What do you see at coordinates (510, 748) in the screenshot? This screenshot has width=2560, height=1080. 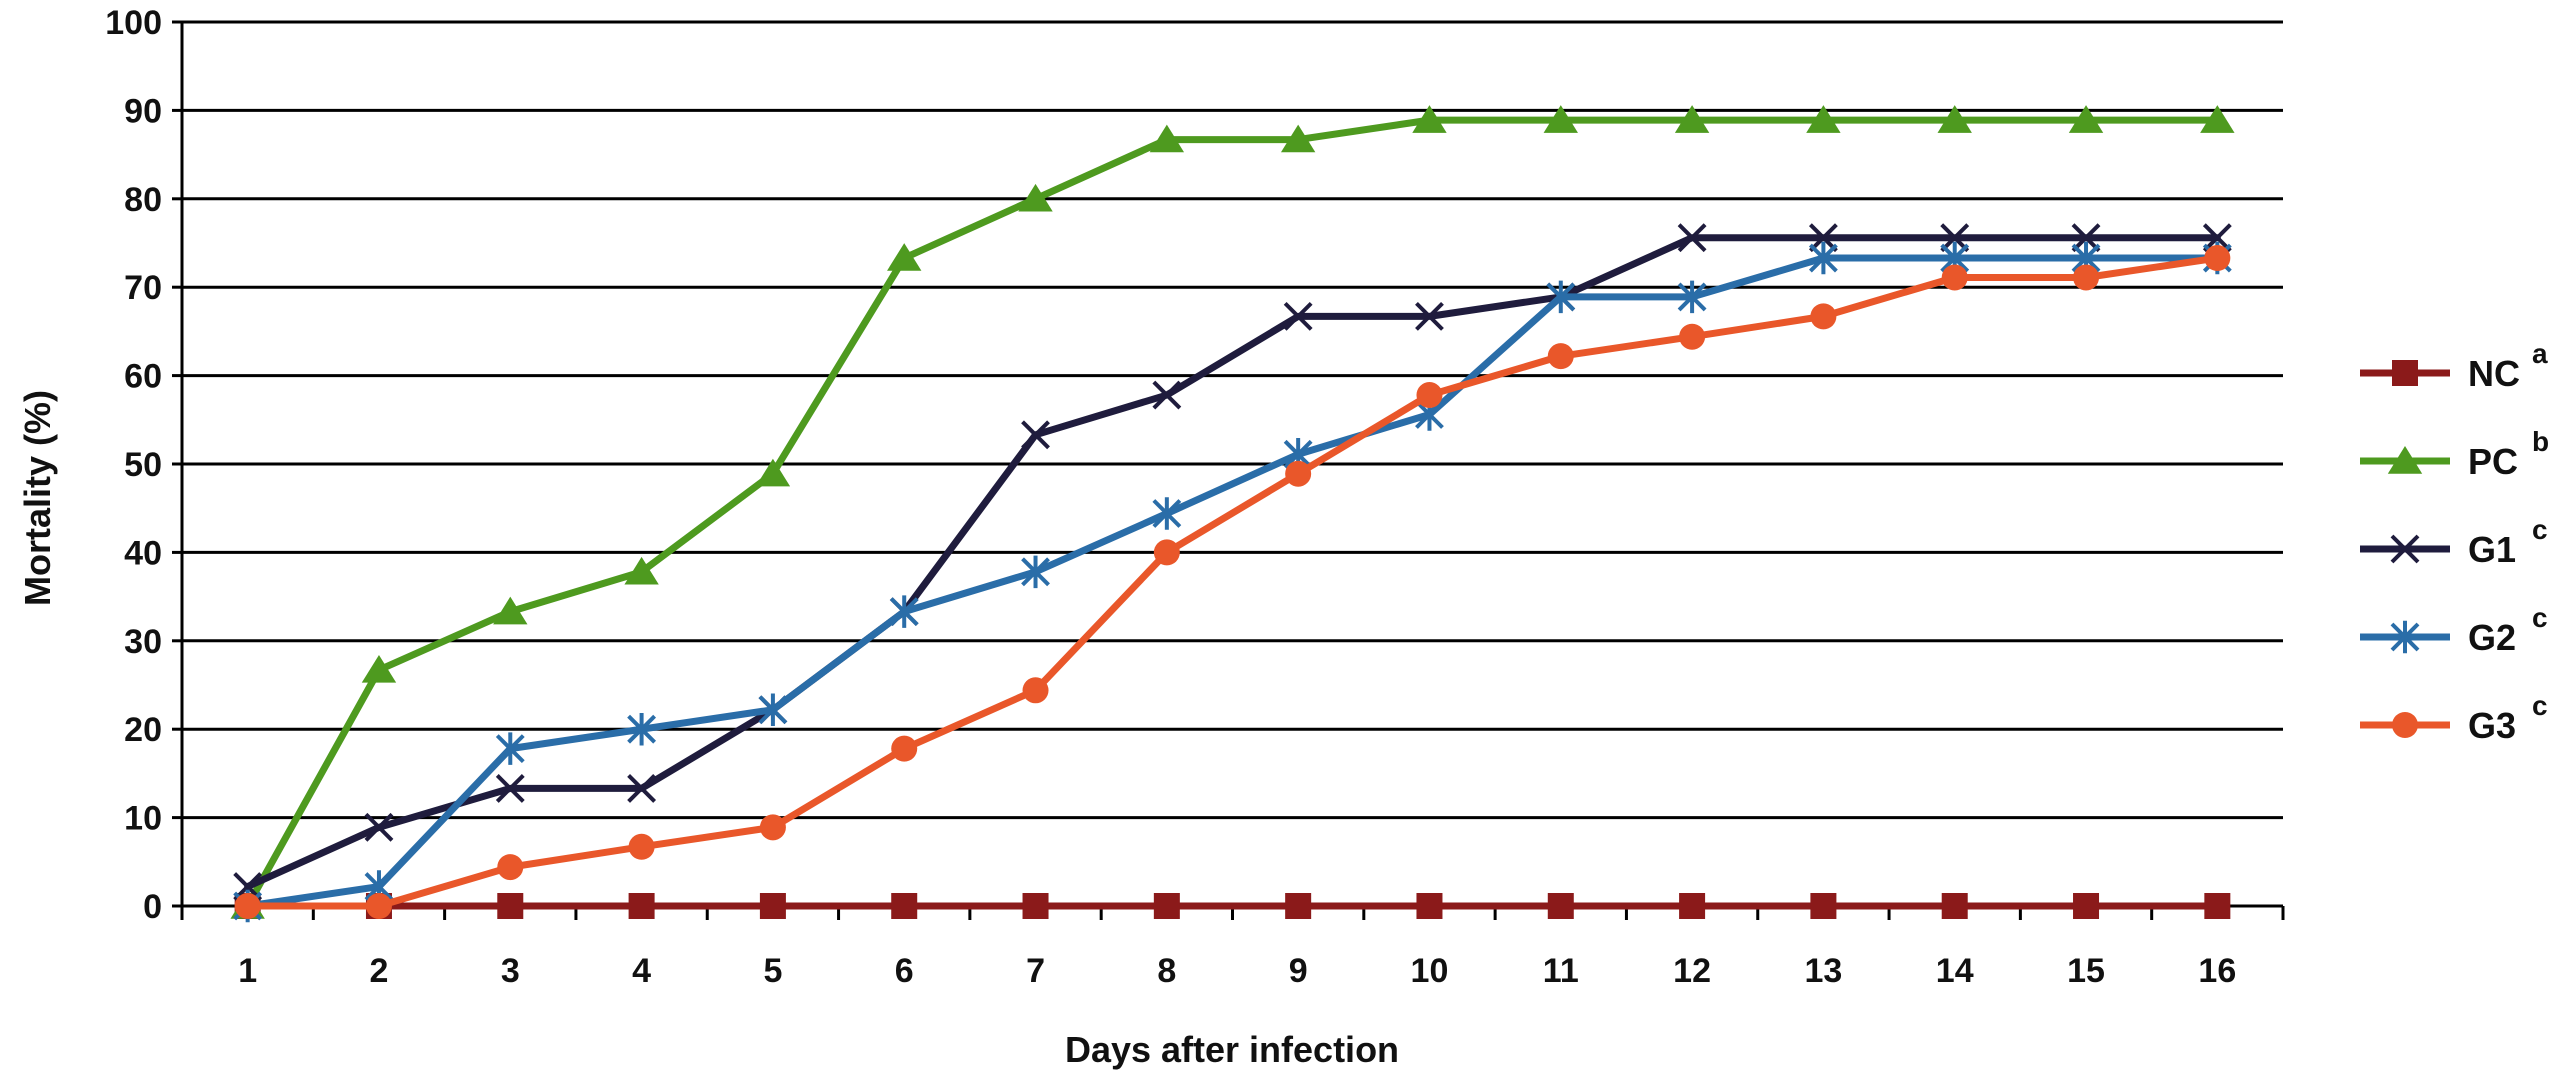 I see `point-g2-day3` at bounding box center [510, 748].